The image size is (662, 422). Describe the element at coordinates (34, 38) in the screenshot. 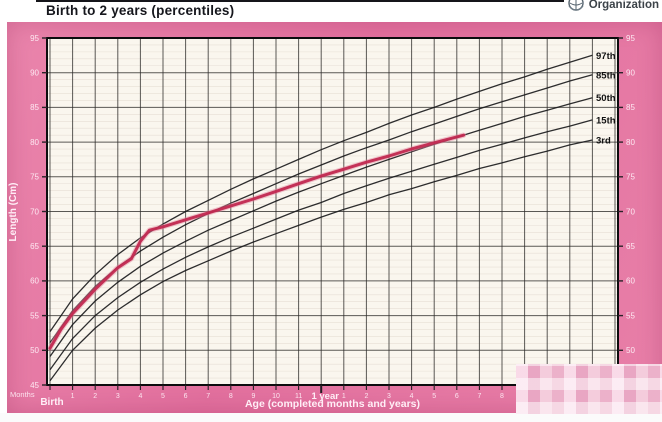

I see `y-axis-label-left: 95` at that location.